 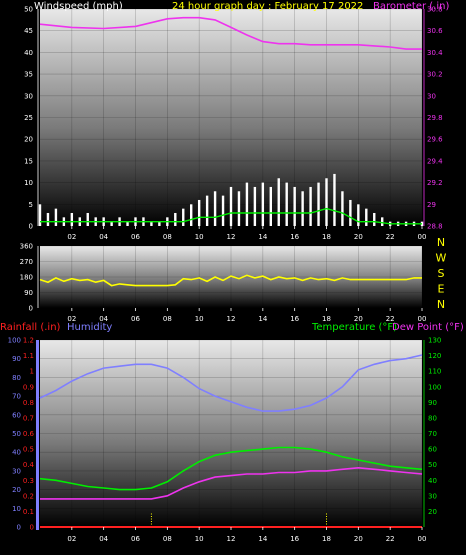 I want to click on humidity-axis-bar, so click(x=37, y=435).